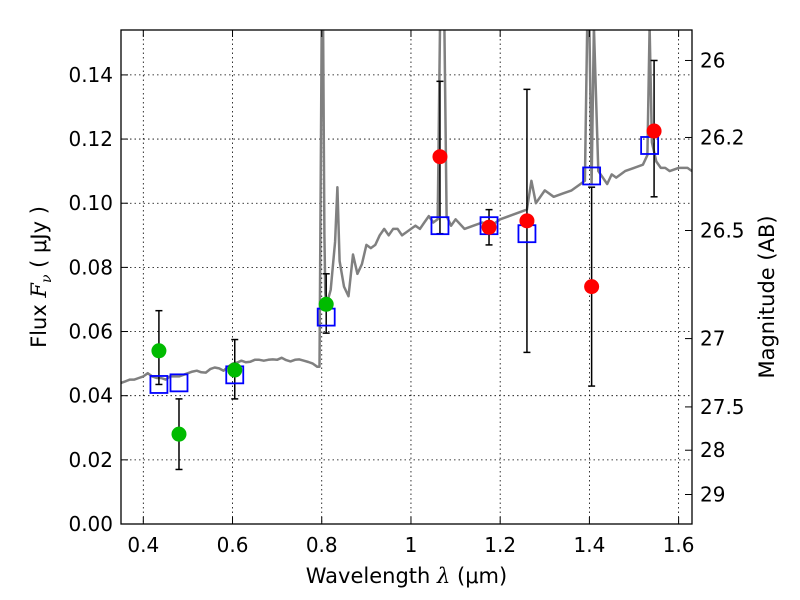 This screenshot has height=600, width=800. What do you see at coordinates (90, 396) in the screenshot?
I see `y-tick-label: 0.04` at bounding box center [90, 396].